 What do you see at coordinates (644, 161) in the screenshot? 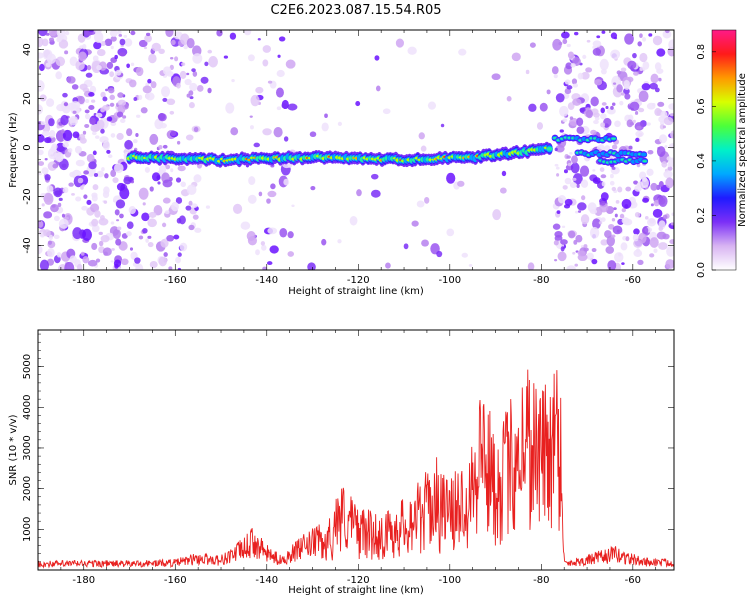
I see `spectrogram-echo-core` at bounding box center [644, 161].